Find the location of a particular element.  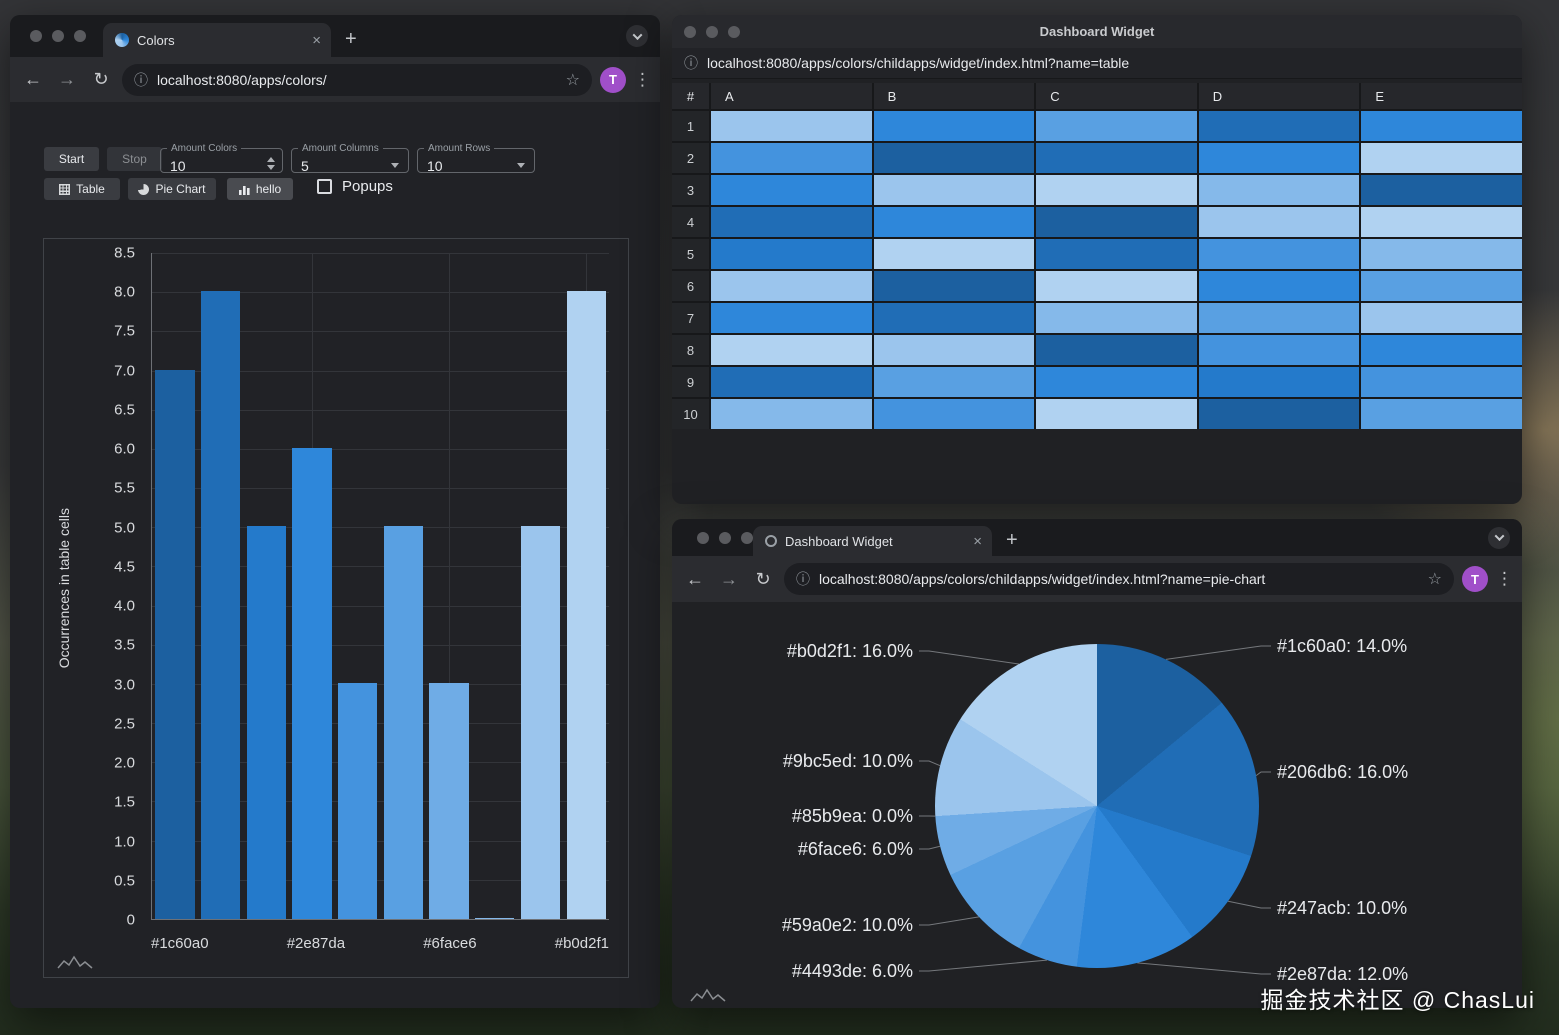

popups-checkbox is located at coordinates (324, 186).